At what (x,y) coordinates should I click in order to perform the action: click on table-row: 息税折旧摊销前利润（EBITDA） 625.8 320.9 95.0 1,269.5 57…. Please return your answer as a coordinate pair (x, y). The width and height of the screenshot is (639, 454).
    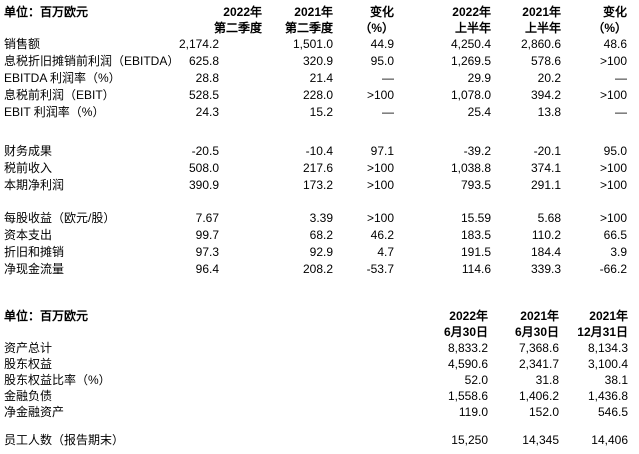
    Looking at the image, I should click on (315, 61).